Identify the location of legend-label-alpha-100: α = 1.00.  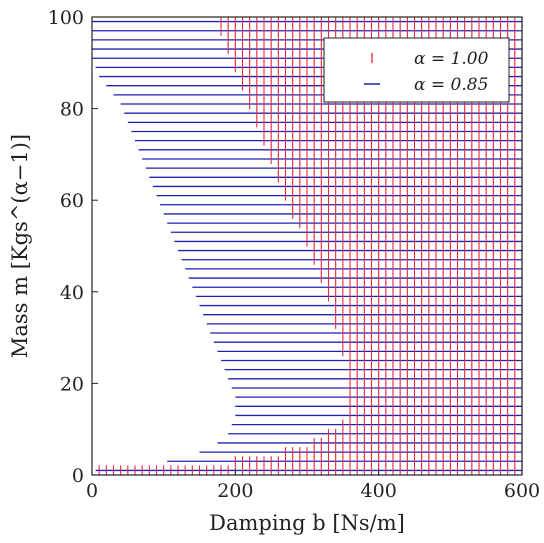
(451, 59).